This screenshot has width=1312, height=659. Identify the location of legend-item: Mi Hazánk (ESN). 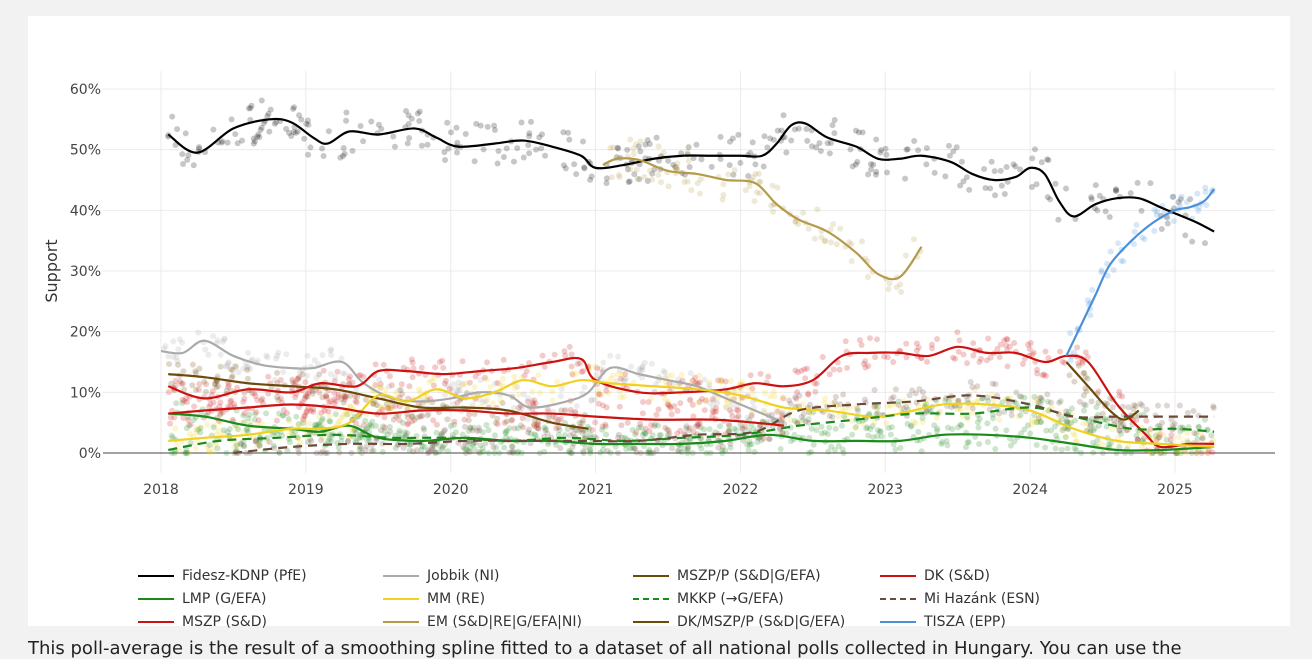
(960, 599).